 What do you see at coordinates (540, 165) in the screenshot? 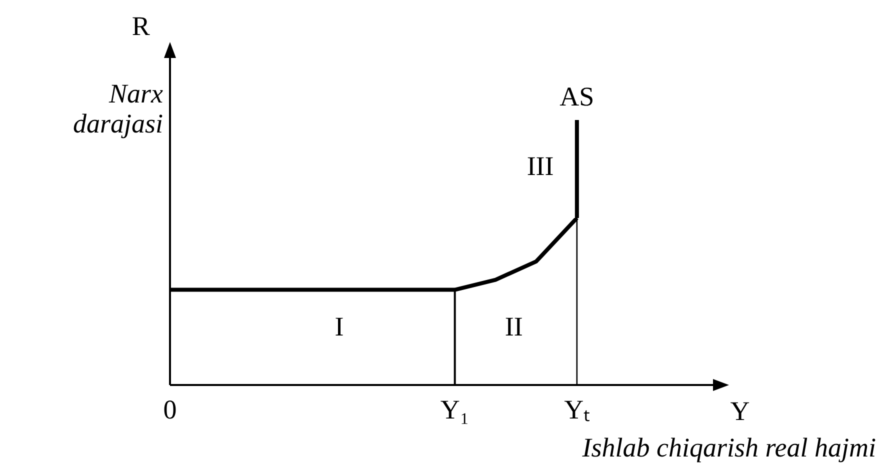
I see `text: III` at bounding box center [540, 165].